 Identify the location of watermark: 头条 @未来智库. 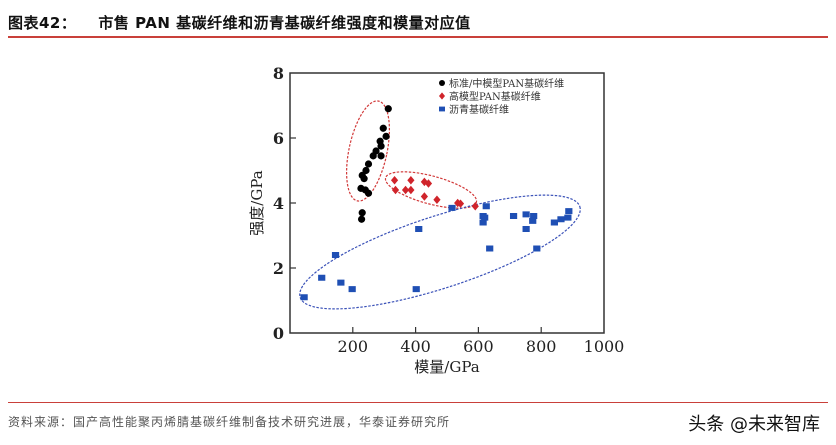
(754, 424).